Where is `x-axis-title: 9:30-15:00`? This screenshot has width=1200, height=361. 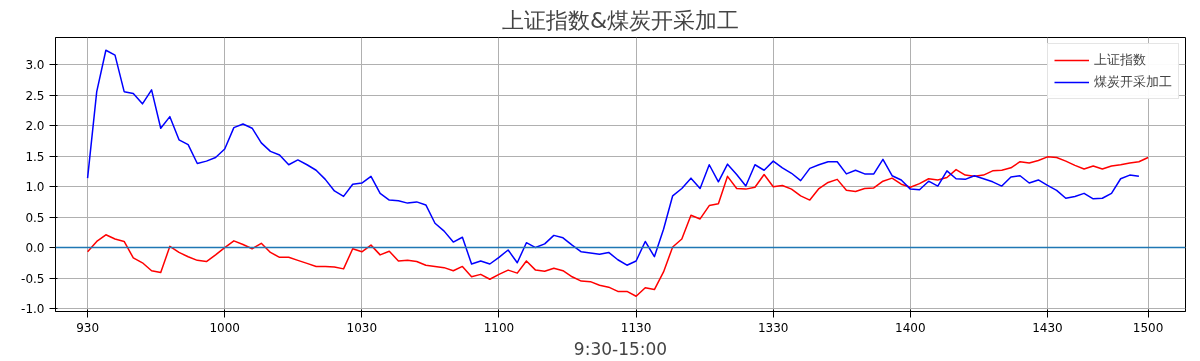 x-axis-title: 9:30-15:00 is located at coordinates (620, 348).